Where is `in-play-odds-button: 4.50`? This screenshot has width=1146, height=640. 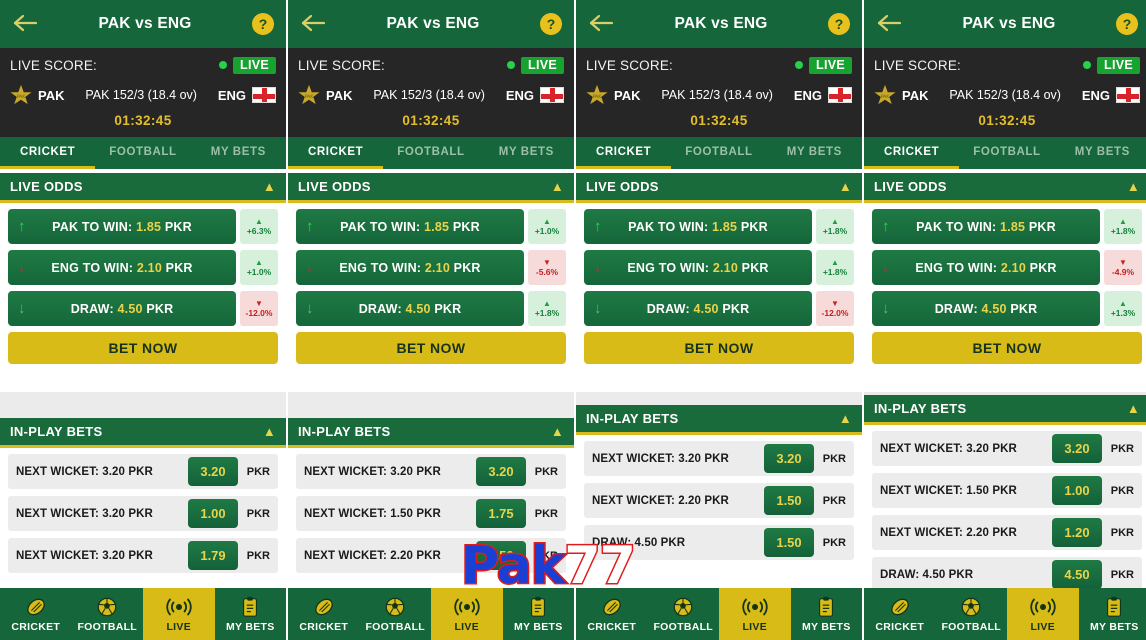
in-play-odds-button: 4.50 is located at coordinates (1077, 574).